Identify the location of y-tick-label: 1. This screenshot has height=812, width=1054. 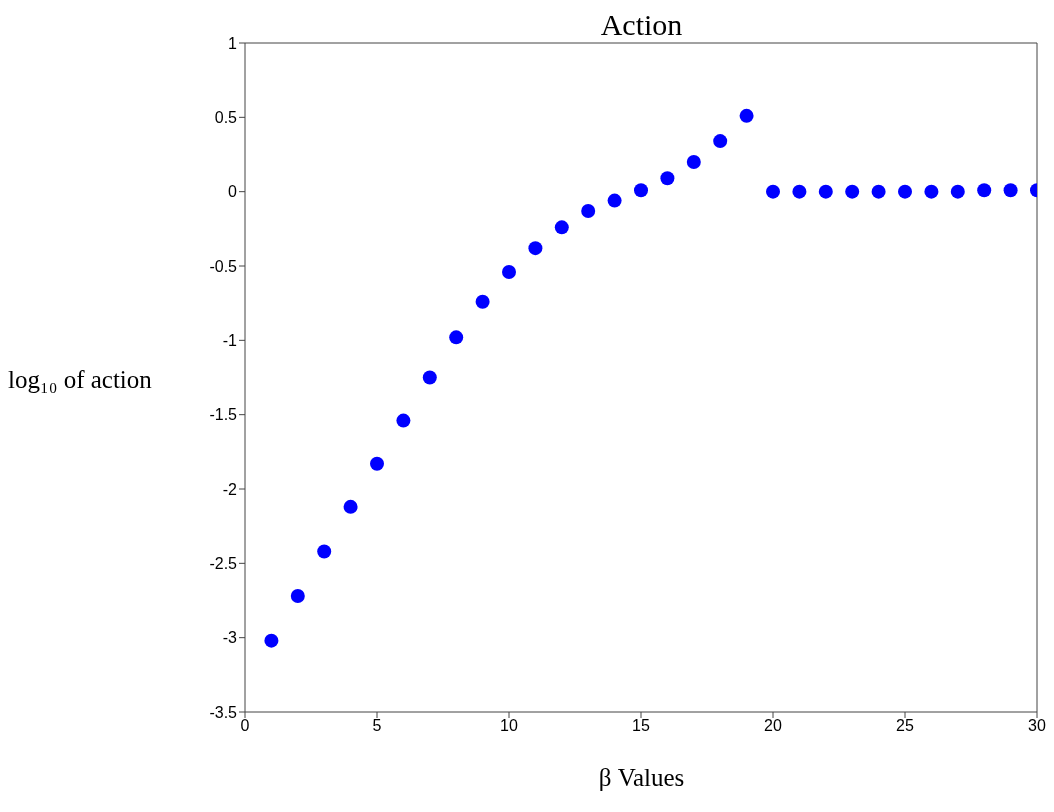
(233, 43).